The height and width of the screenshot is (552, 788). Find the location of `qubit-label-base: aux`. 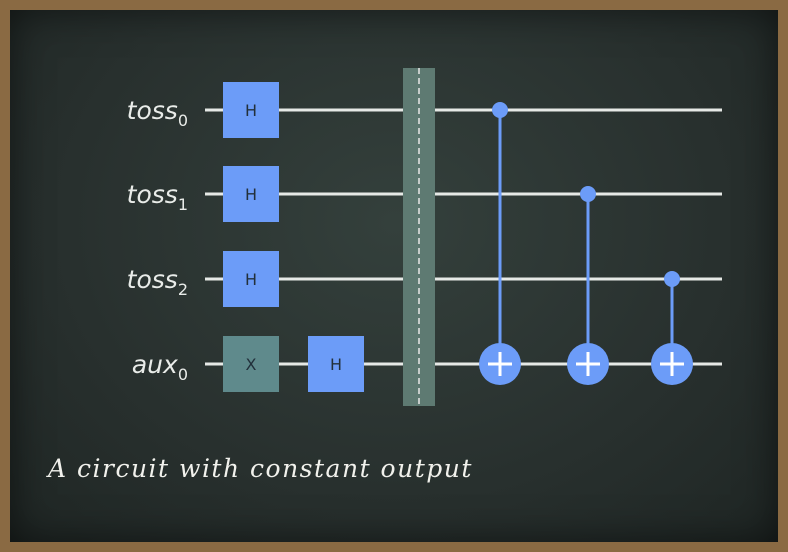

qubit-label-base: aux is located at coordinates (155, 364).